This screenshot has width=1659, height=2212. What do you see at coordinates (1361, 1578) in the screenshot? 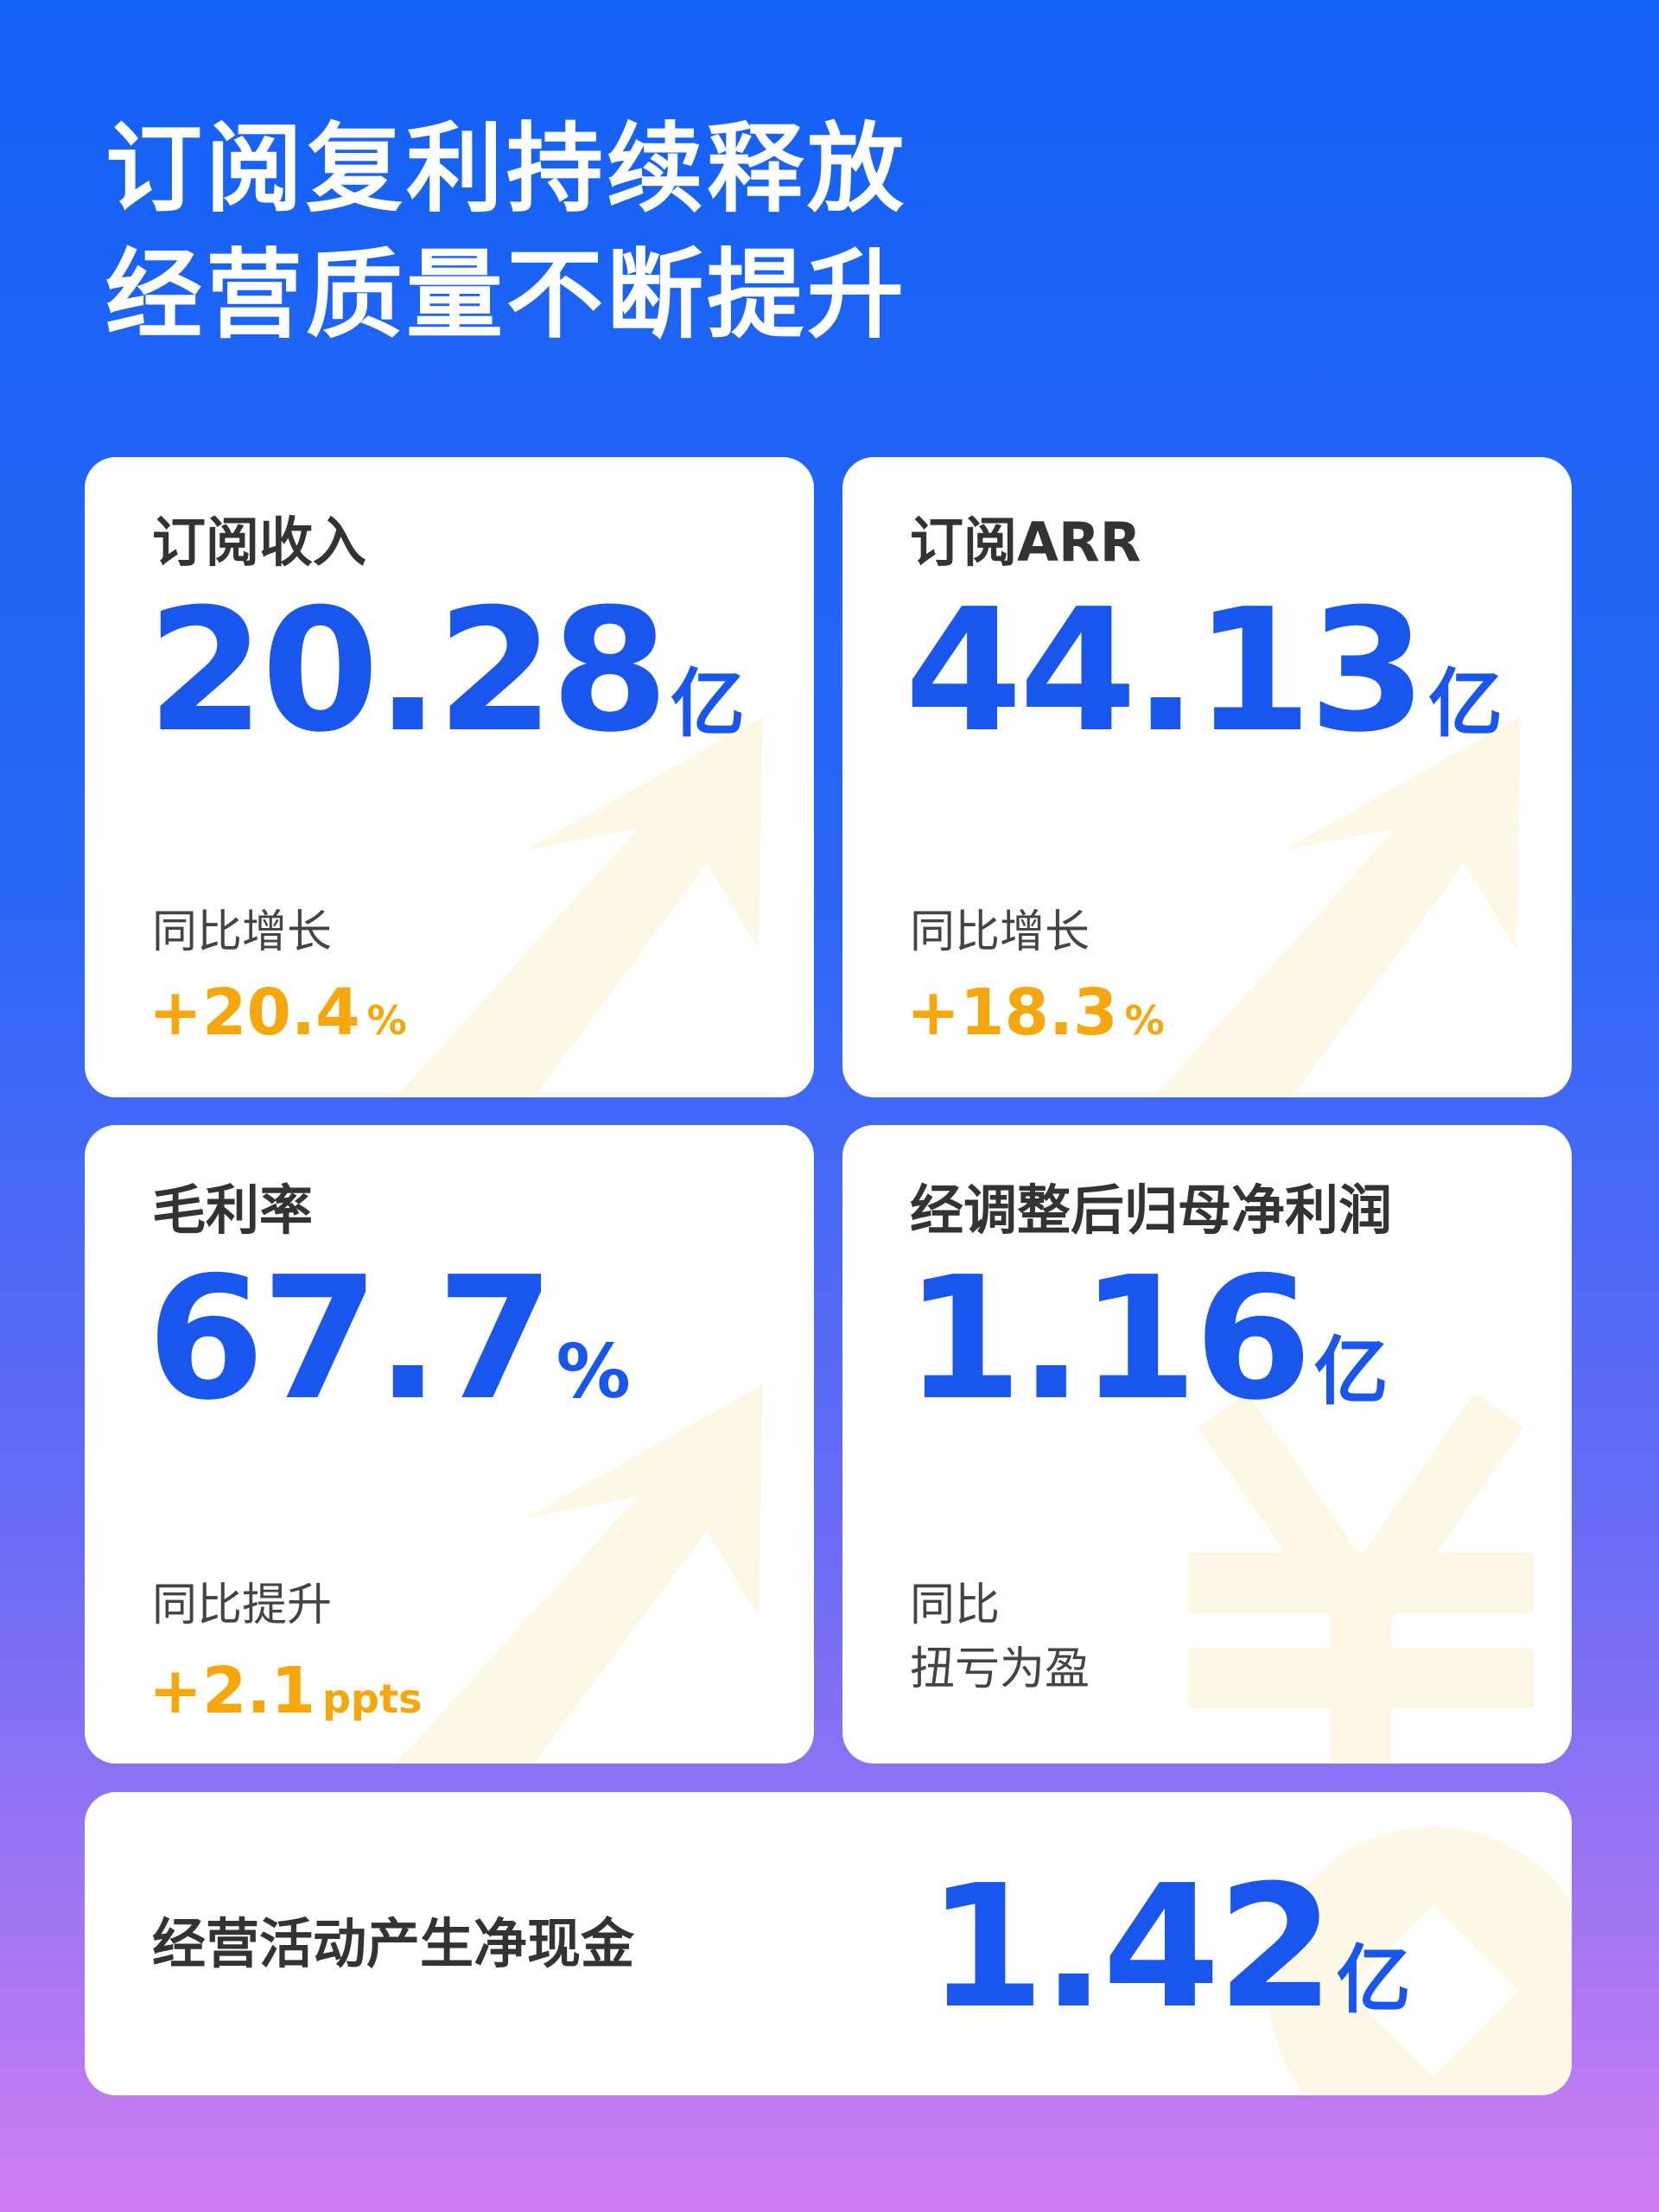
I see `yen-decoration` at bounding box center [1361, 1578].